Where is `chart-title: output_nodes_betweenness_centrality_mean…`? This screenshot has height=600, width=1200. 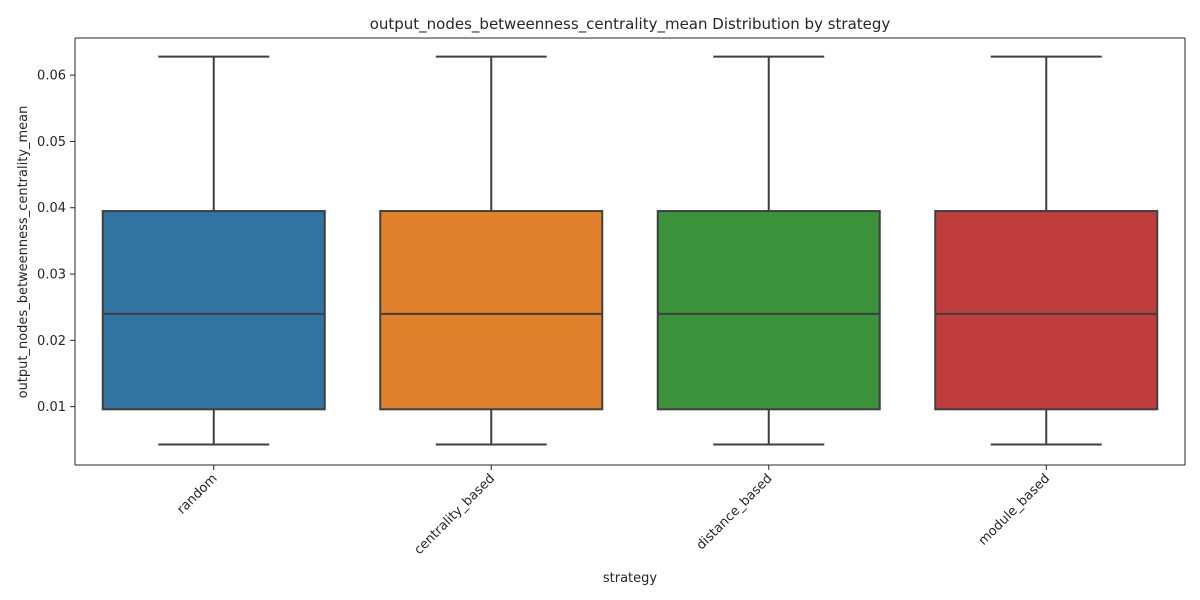
chart-title: output_nodes_betweenness_centrality_mean… is located at coordinates (630, 24).